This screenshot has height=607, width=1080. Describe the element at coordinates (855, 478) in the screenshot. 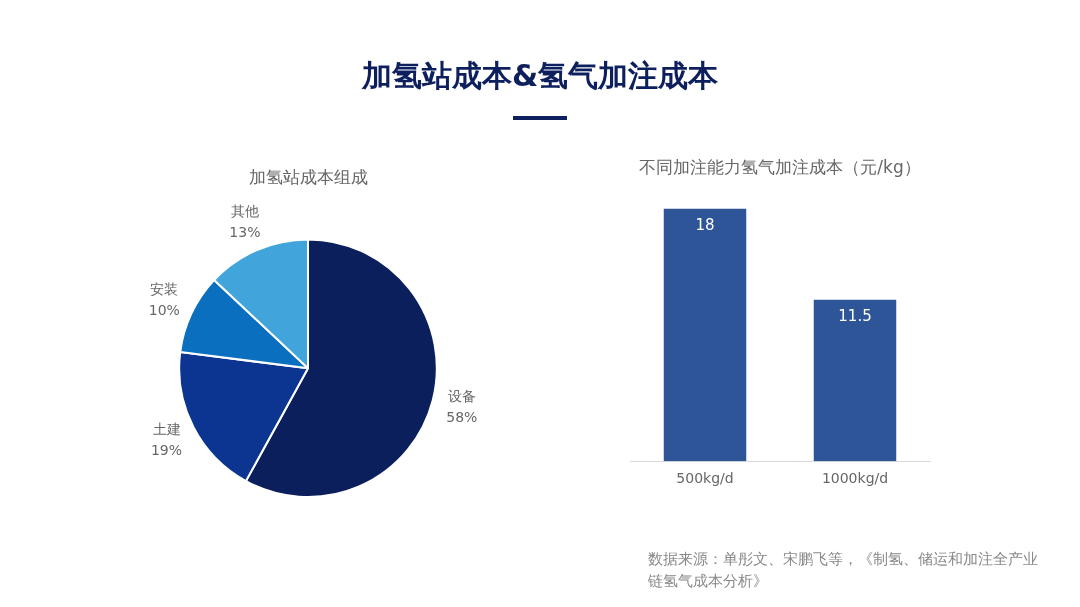

I see `x-tick-label: 1000kg/d` at that location.